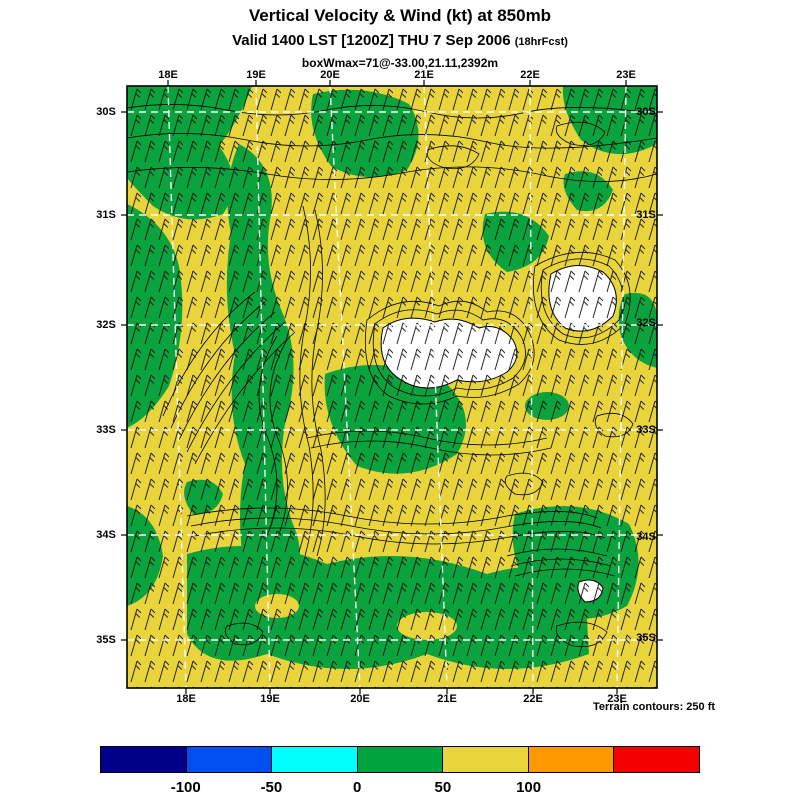  What do you see at coordinates (617, 699) in the screenshot?
I see `bottom-lon-label: 23E` at bounding box center [617, 699].